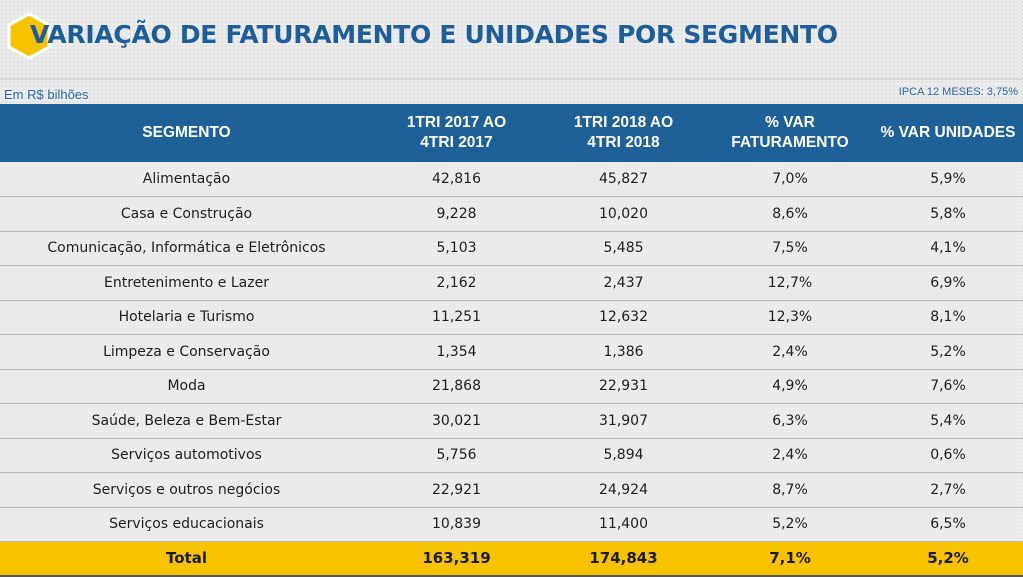  Describe the element at coordinates (456, 317) in the screenshot. I see `value-2017: 11,251` at that location.